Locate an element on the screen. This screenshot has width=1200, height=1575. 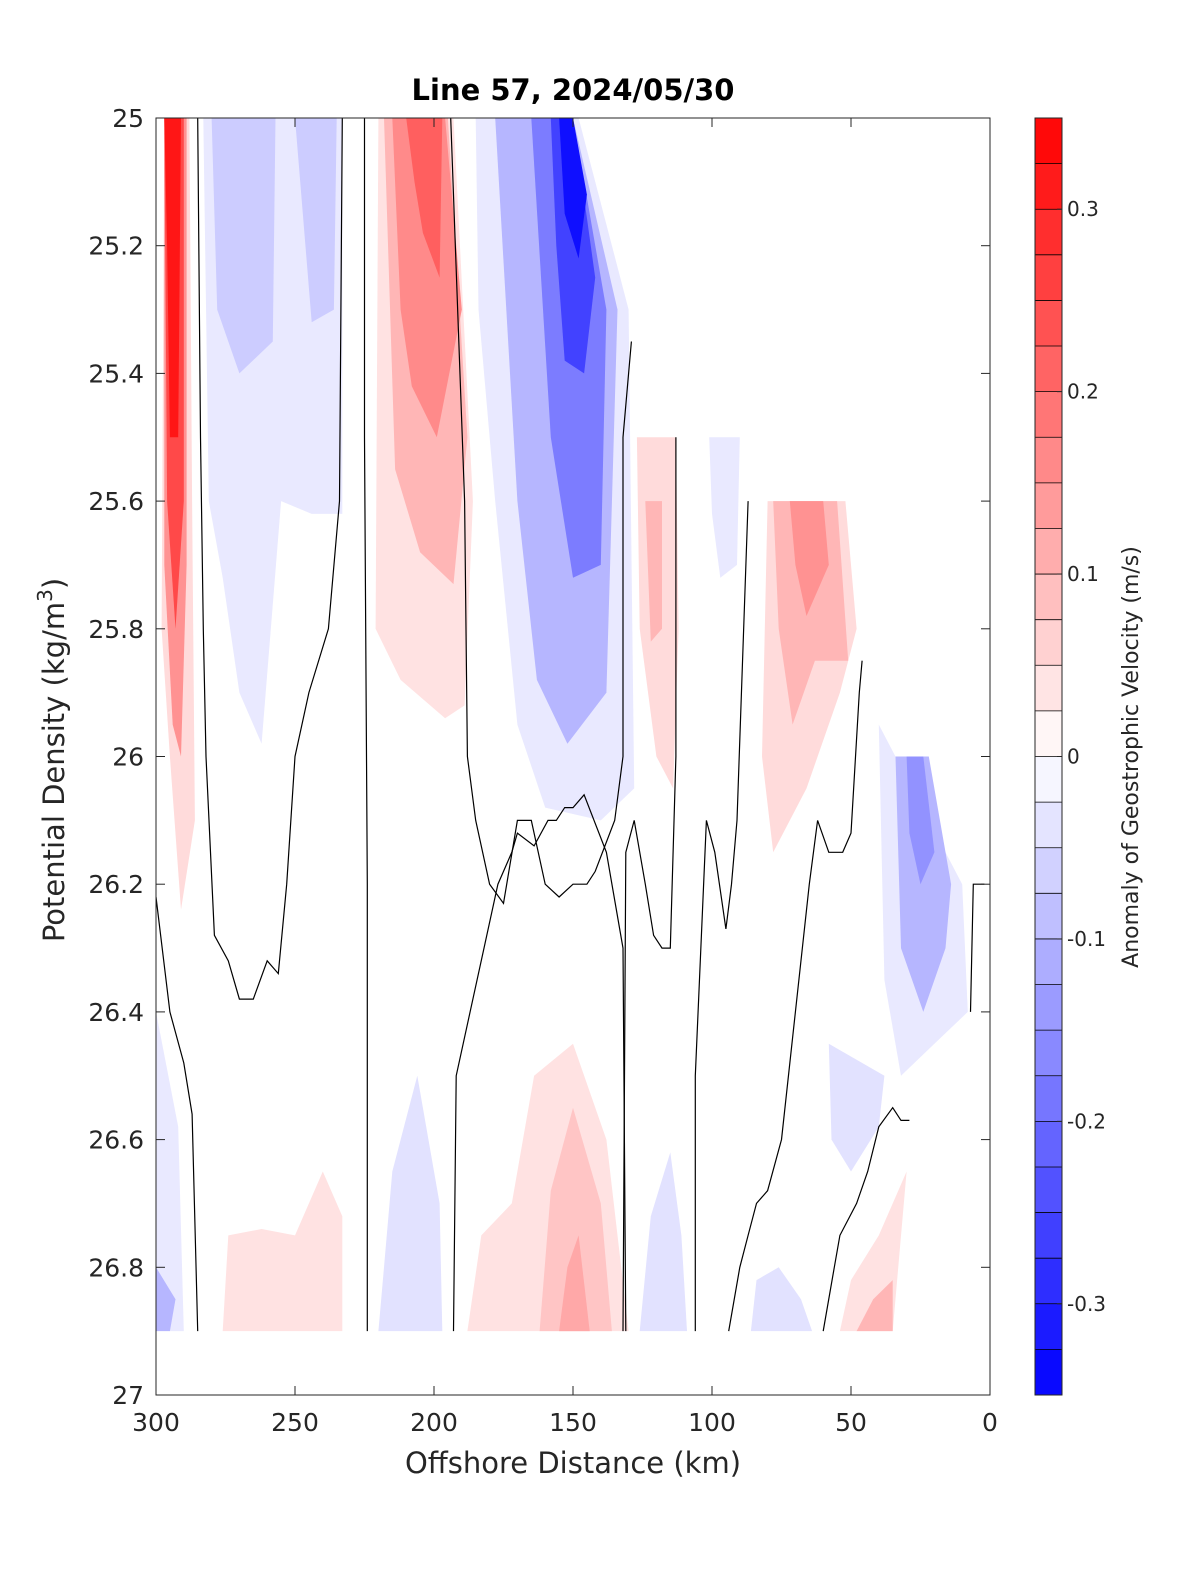
y-axis-title-main: Potential Density (kg/m is located at coordinates (54, 772).